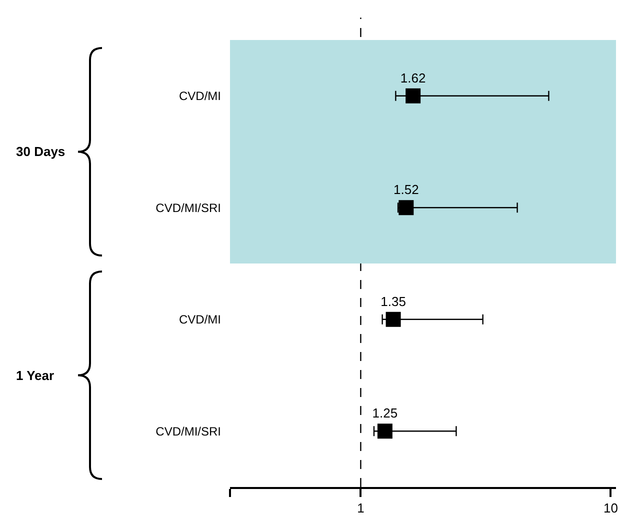 This screenshot has width=641, height=527. Describe the element at coordinates (406, 190) in the screenshot. I see `data-label: 1.52` at that location.